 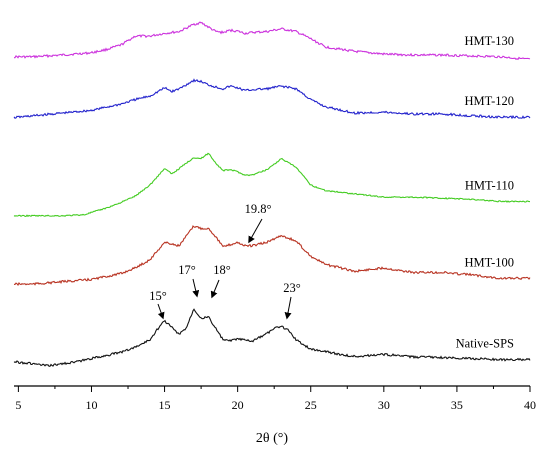 I want to click on series-label-hmt-100: HMT-100, so click(x=489, y=262).